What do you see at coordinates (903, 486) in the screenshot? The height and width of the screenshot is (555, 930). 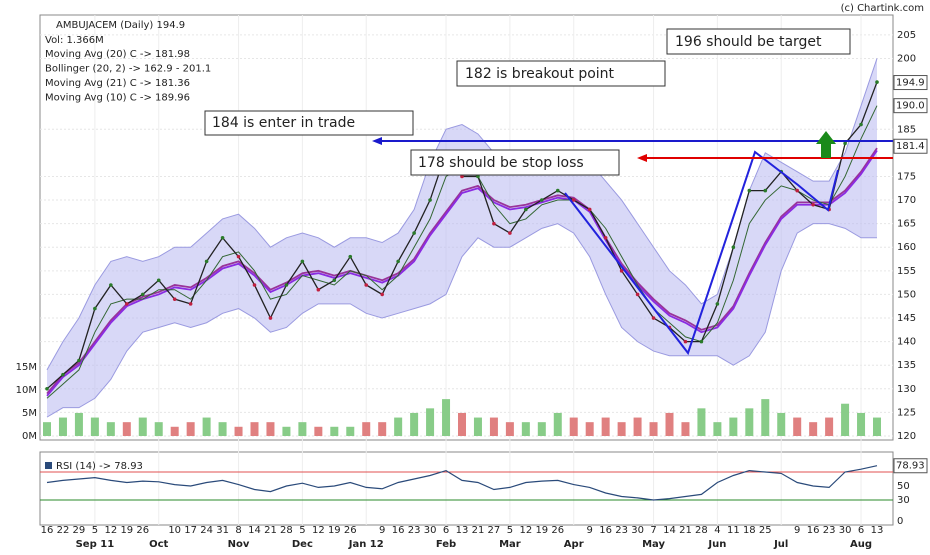 I see `rsi-tick-label: 50` at bounding box center [903, 486].